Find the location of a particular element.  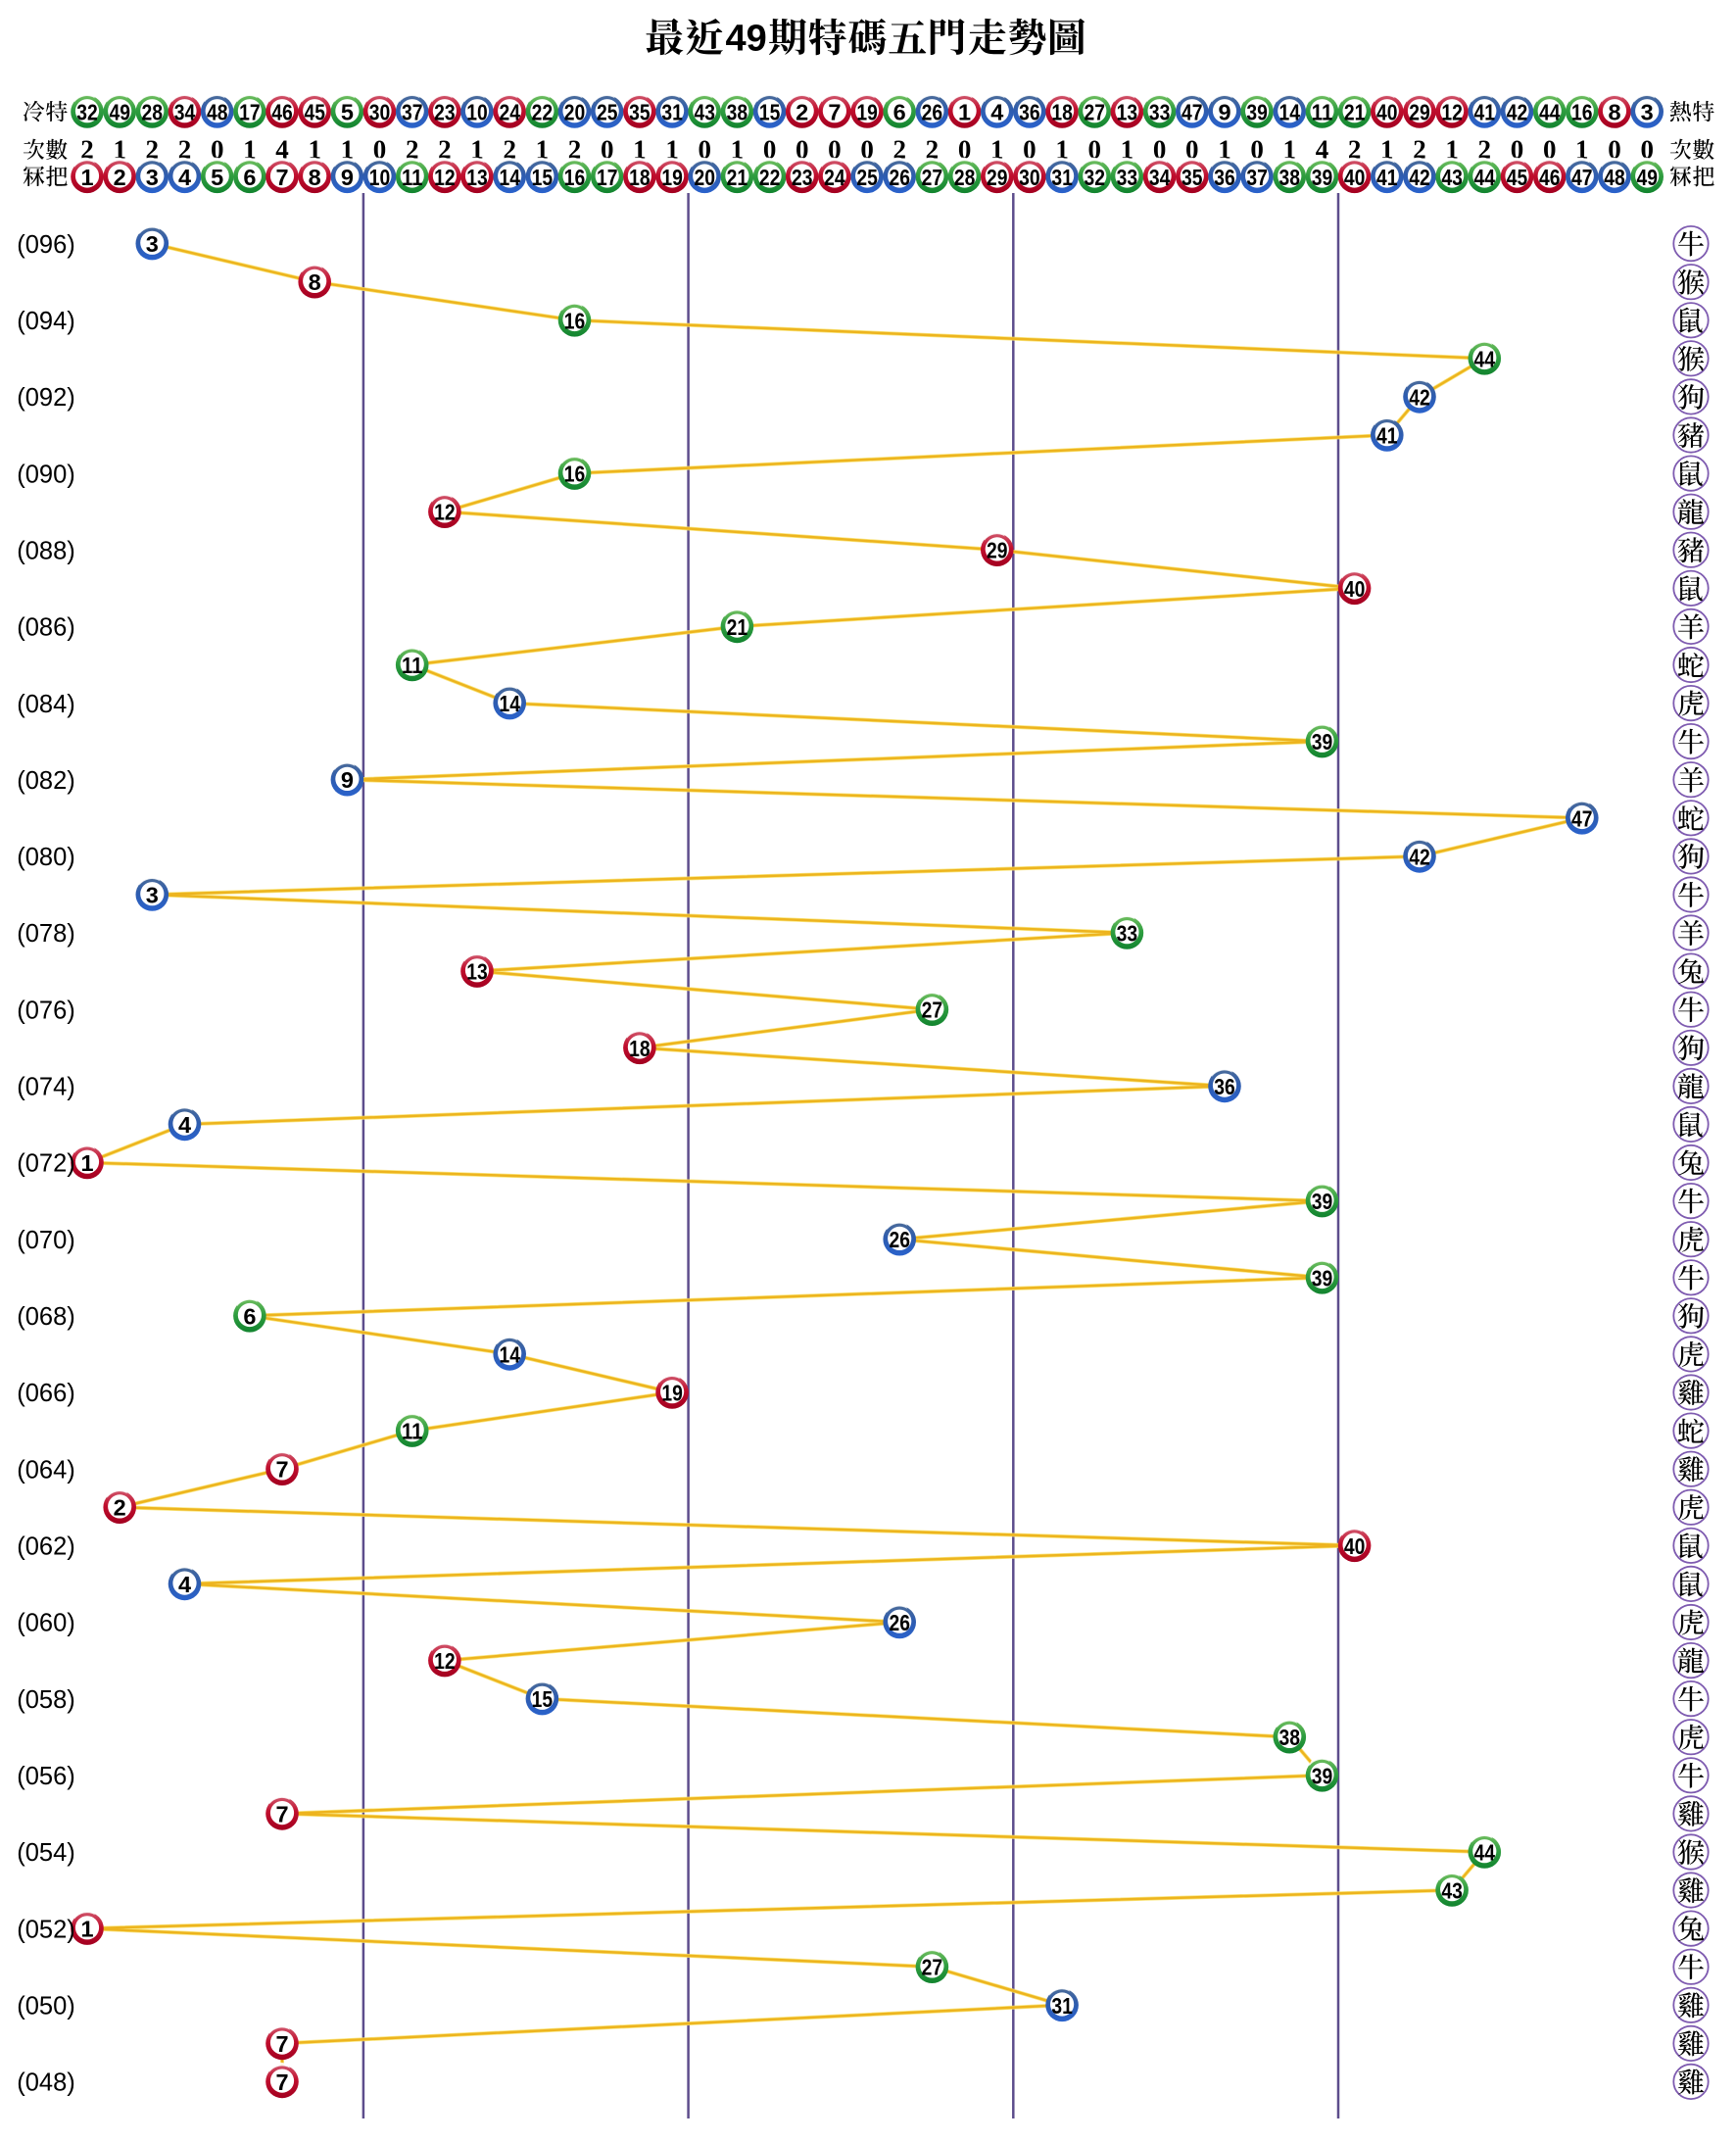

svg-text: 5 is located at coordinates (217, 177).